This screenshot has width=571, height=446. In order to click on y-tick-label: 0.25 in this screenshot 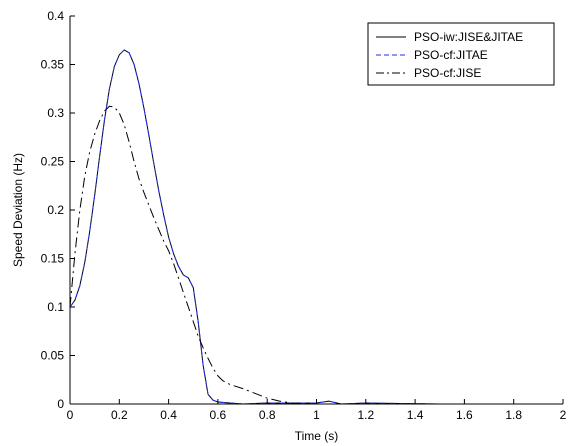, I will do `click(53, 162)`.